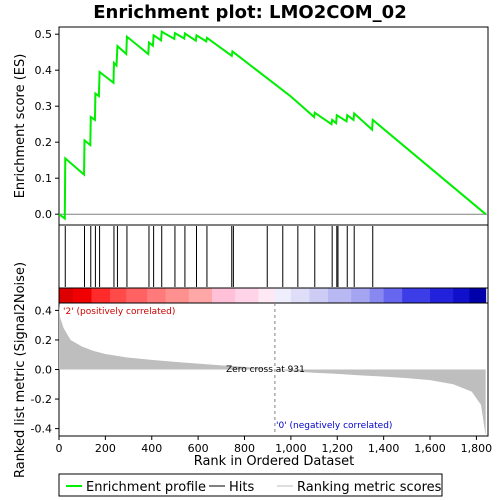  Describe the element at coordinates (338, 448) in the screenshot. I see `x-tick-label: 1,200` at that location.